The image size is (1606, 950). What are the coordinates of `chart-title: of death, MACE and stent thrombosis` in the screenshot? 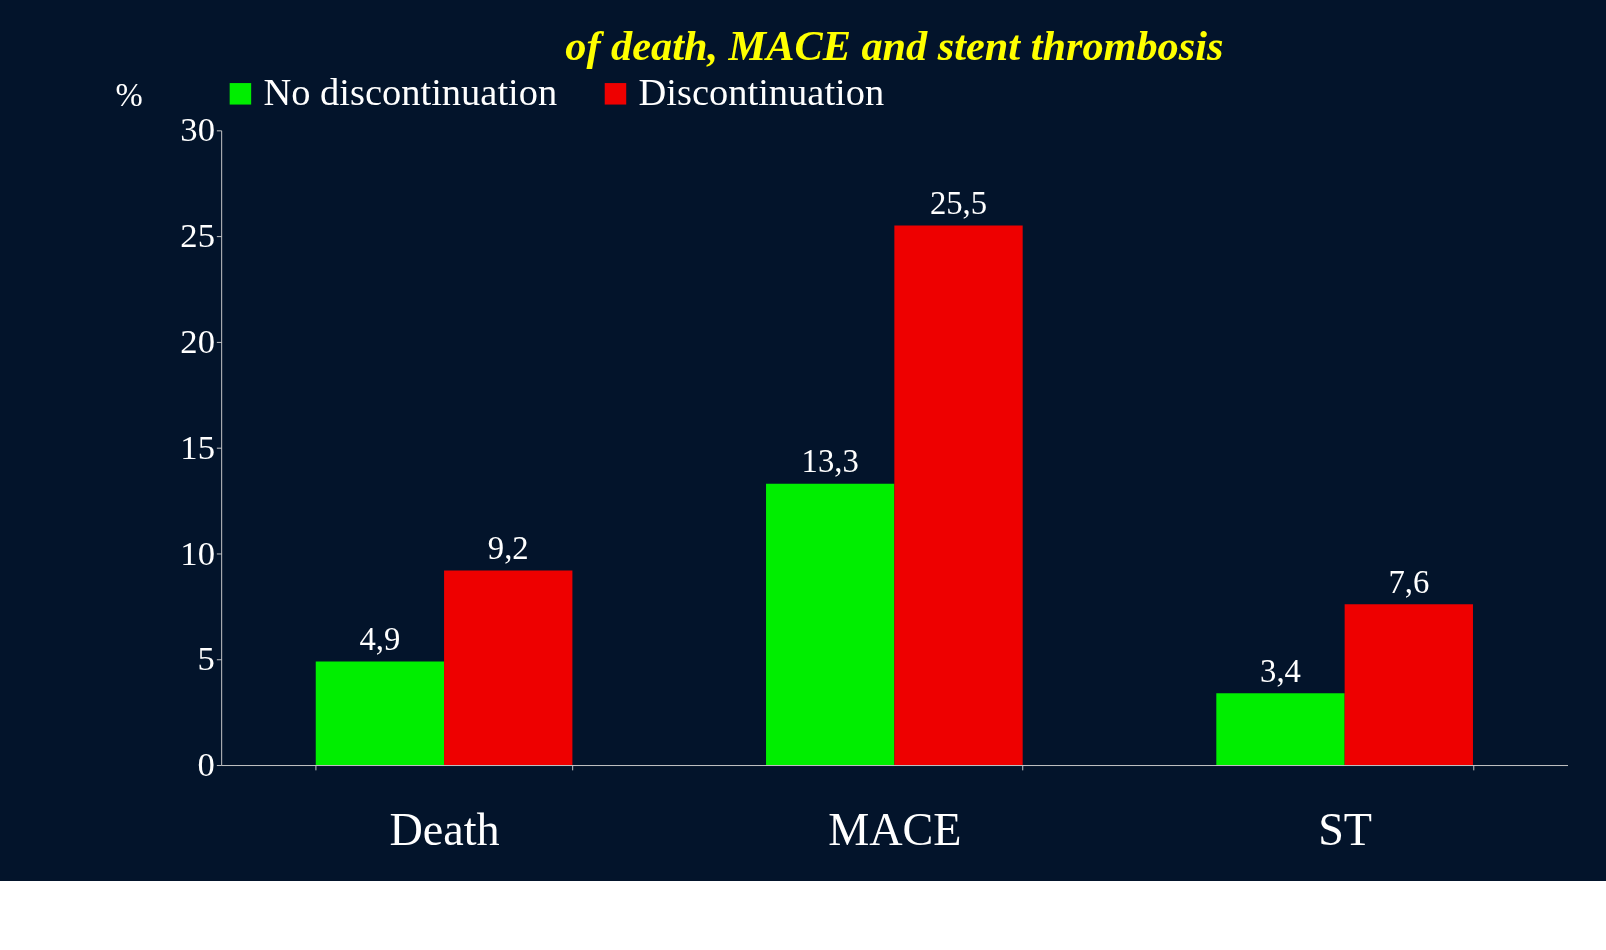 It's located at (894, 46).